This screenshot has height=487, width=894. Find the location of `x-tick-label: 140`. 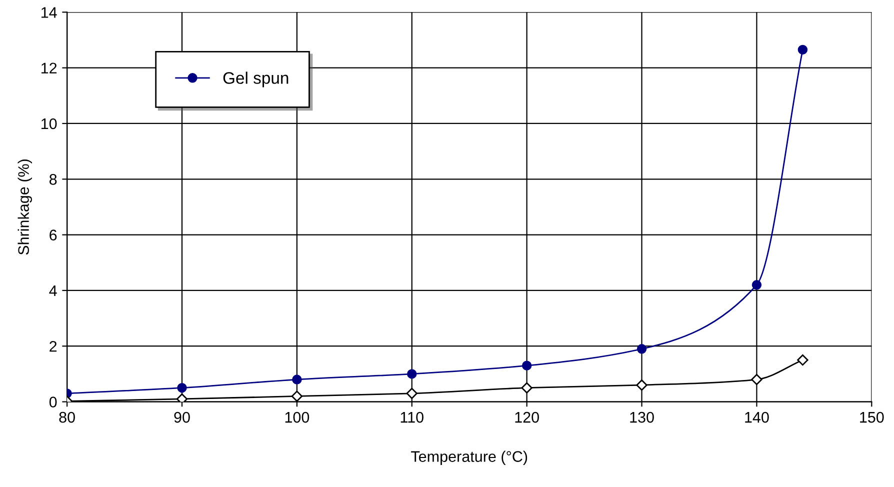

x-tick-label: 140 is located at coordinates (757, 417).